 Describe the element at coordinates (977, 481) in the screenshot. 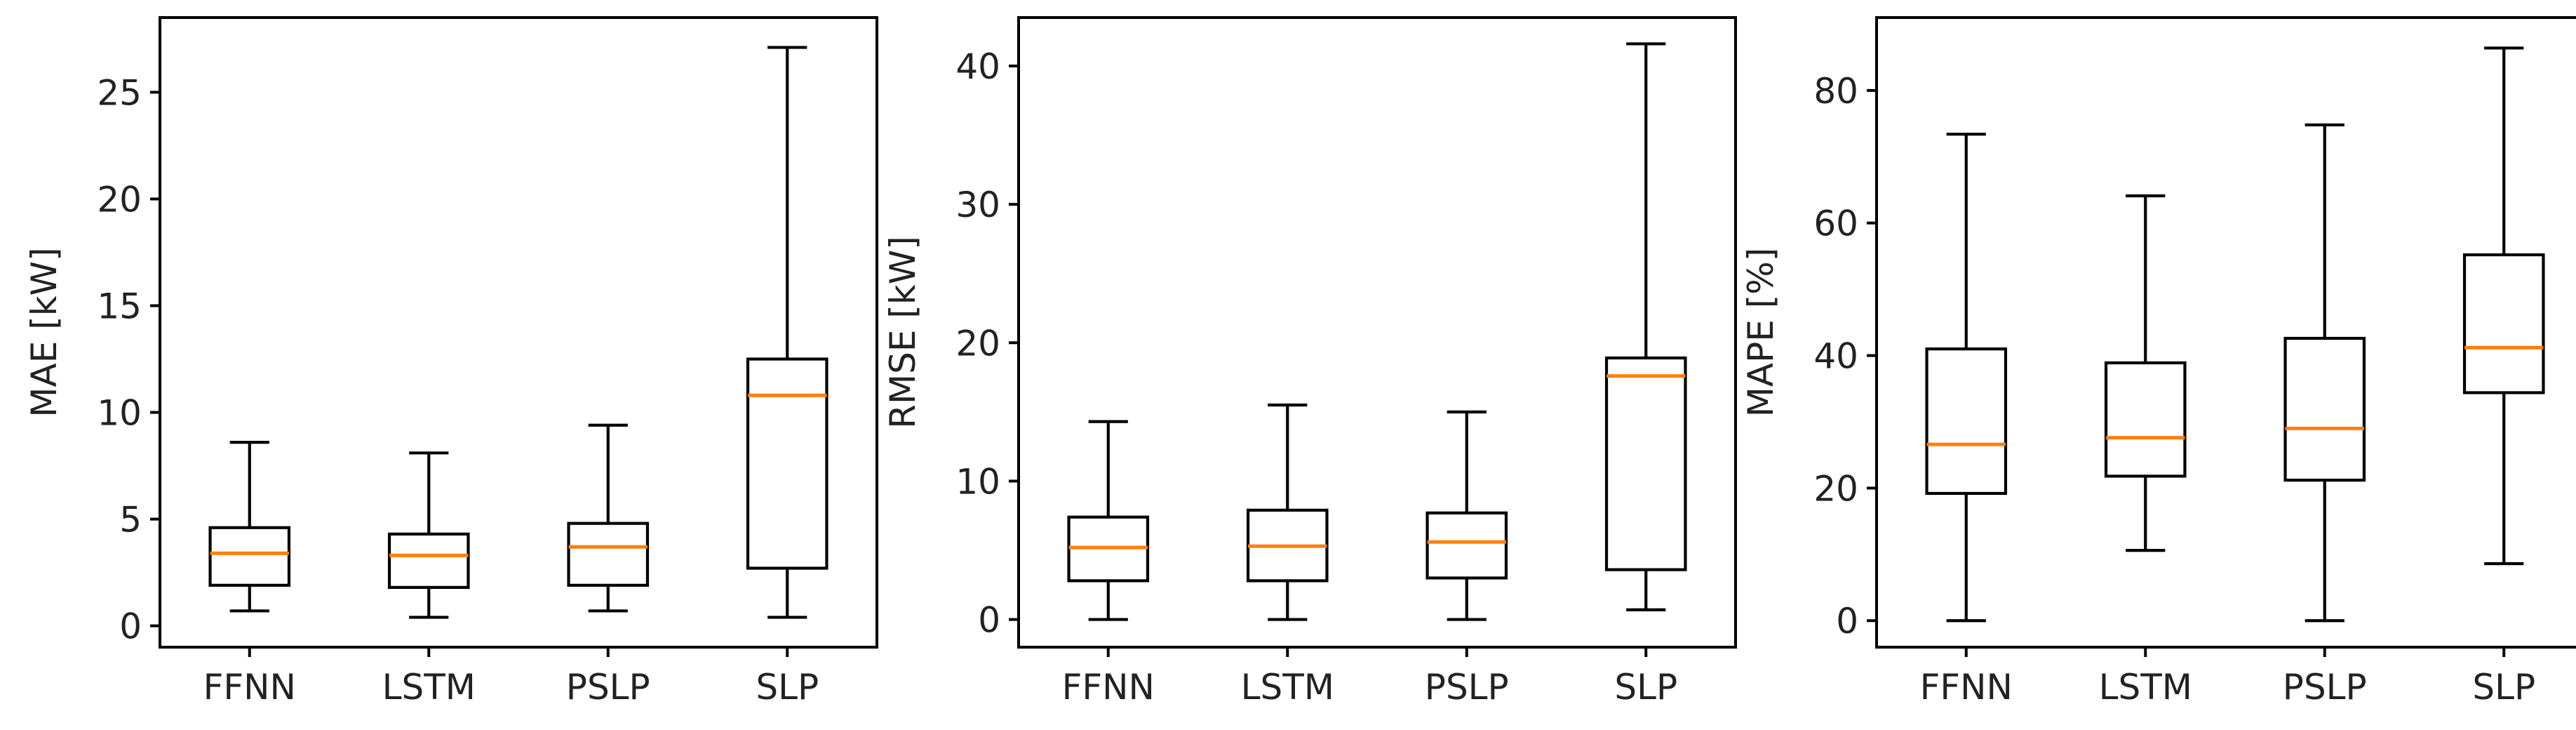

I see `chart-1-ytick-label-1: 10` at that location.